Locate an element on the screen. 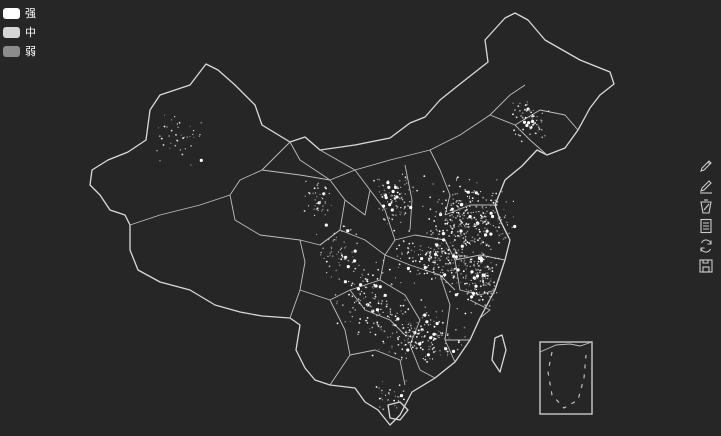  document-icon is located at coordinates (706, 226).